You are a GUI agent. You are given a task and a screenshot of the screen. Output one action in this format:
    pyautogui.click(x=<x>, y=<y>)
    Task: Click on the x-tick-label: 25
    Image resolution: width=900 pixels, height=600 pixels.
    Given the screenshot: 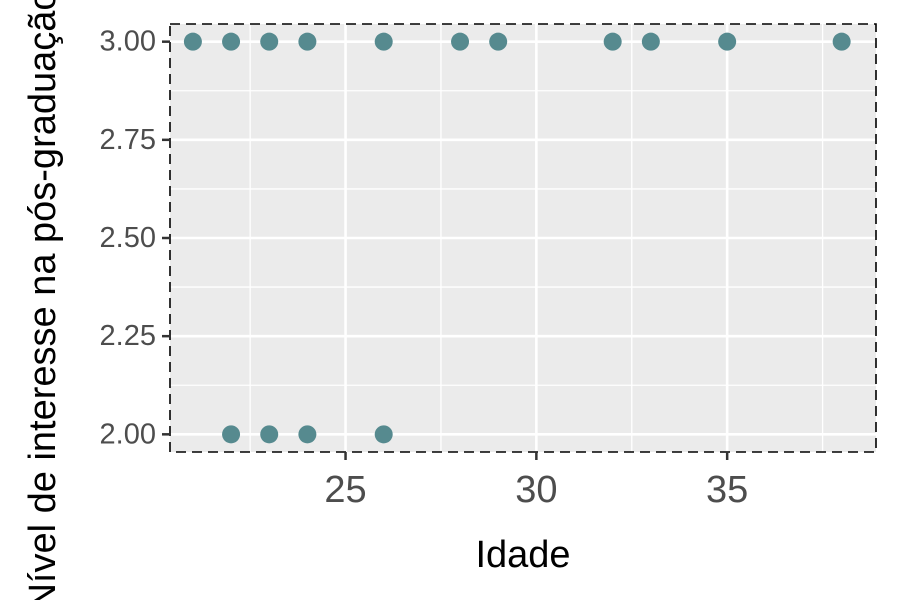 What is the action you would take?
    pyautogui.click(x=345, y=490)
    